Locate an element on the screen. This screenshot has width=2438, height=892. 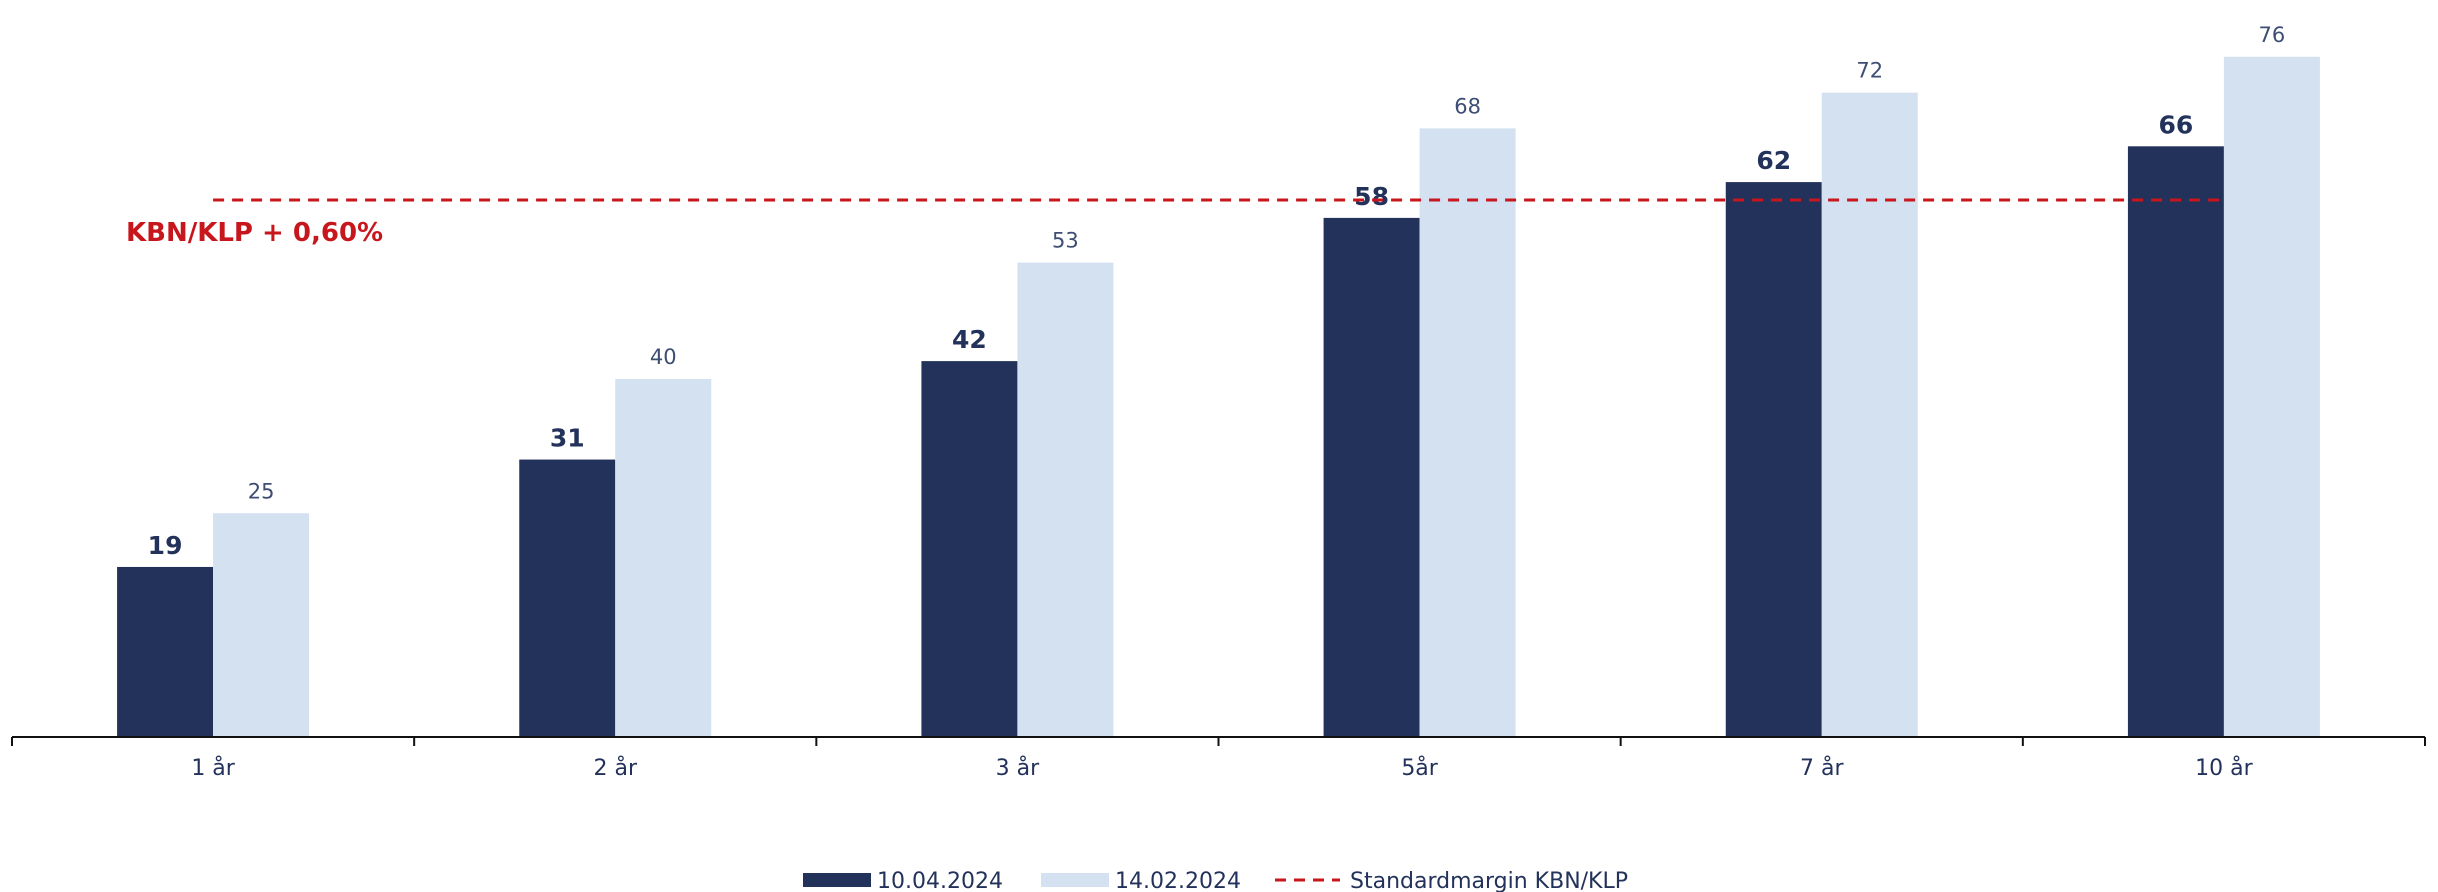
x-tick-label: 3 år is located at coordinates (1018, 768).